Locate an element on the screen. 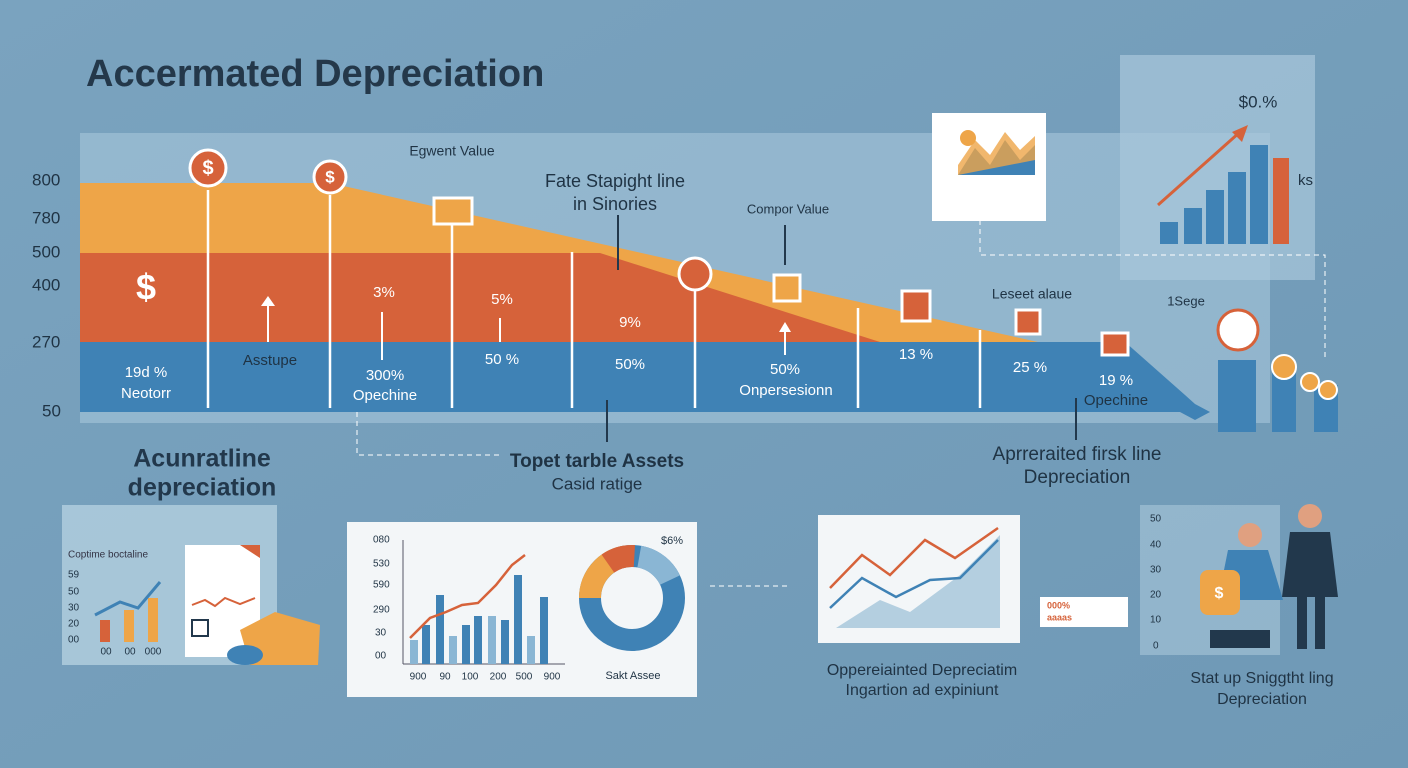  caption: Oppereiainted Depreciatim is located at coordinates (922, 670).